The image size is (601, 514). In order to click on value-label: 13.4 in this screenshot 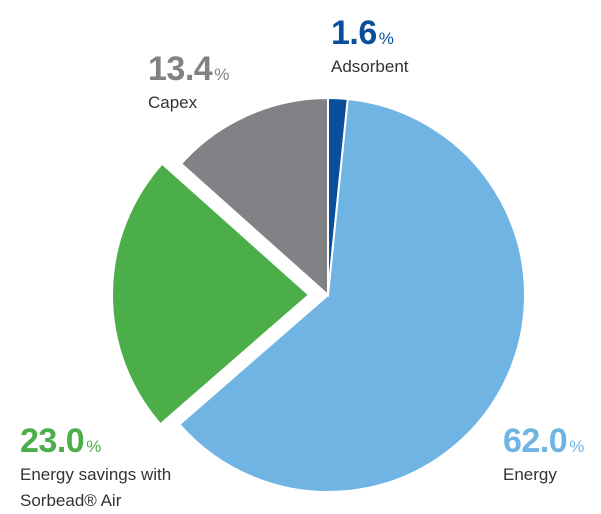, I will do `click(180, 69)`.